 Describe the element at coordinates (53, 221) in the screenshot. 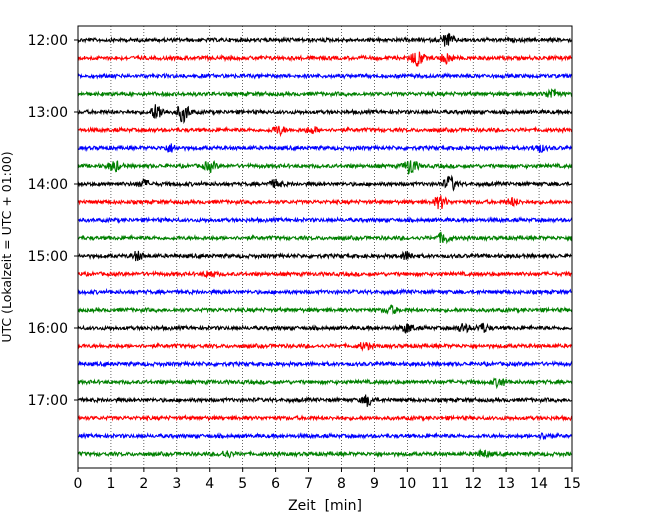

I see `y-axis-ticks: 12:00 13:00 14:00 15:00 16:00 17:00` at that location.